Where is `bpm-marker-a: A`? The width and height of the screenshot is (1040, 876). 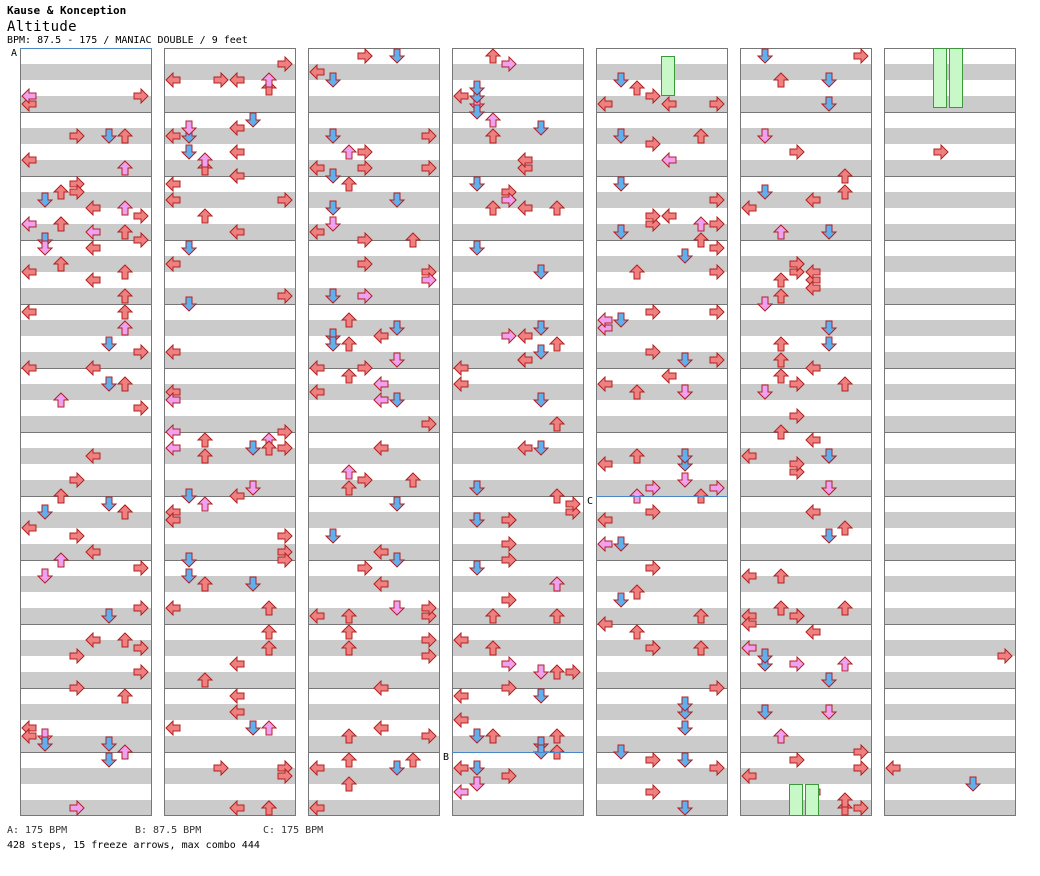
bpm-marker-a: A is located at coordinates (14, 53).